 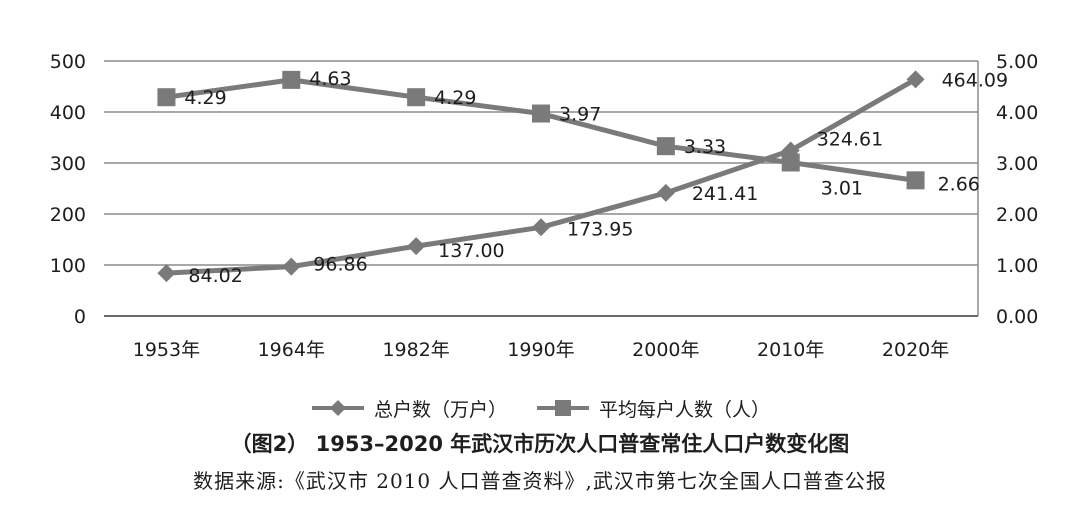 What do you see at coordinates (1017, 215) in the screenshot?
I see `y-right-tick-label: 2.00` at bounding box center [1017, 215].